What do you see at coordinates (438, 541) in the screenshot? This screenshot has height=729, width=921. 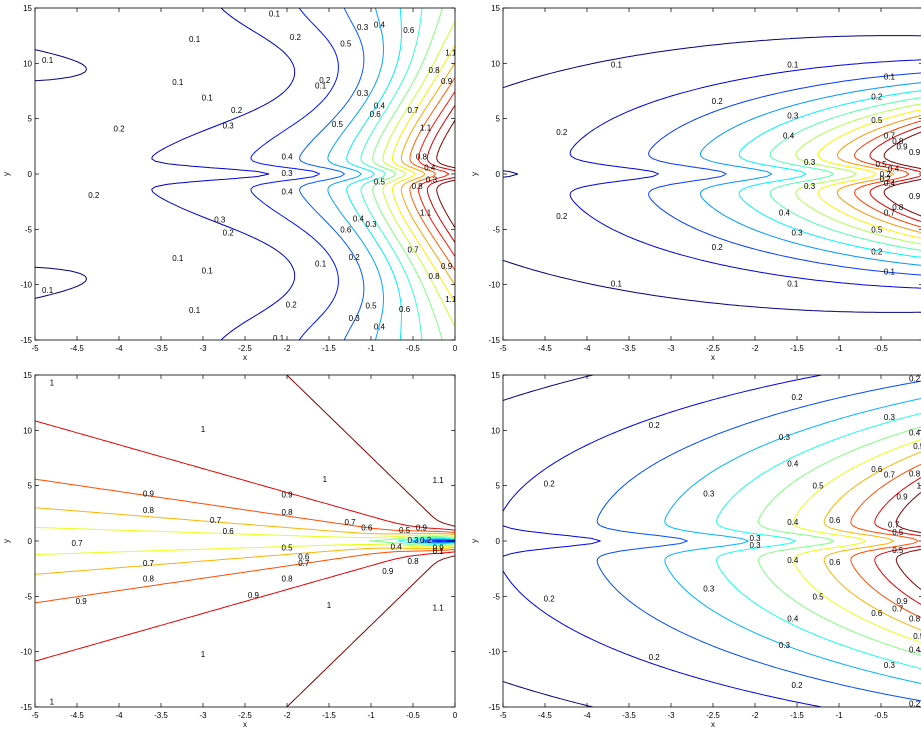 I see `contour-level-0.3` at bounding box center [438, 541].